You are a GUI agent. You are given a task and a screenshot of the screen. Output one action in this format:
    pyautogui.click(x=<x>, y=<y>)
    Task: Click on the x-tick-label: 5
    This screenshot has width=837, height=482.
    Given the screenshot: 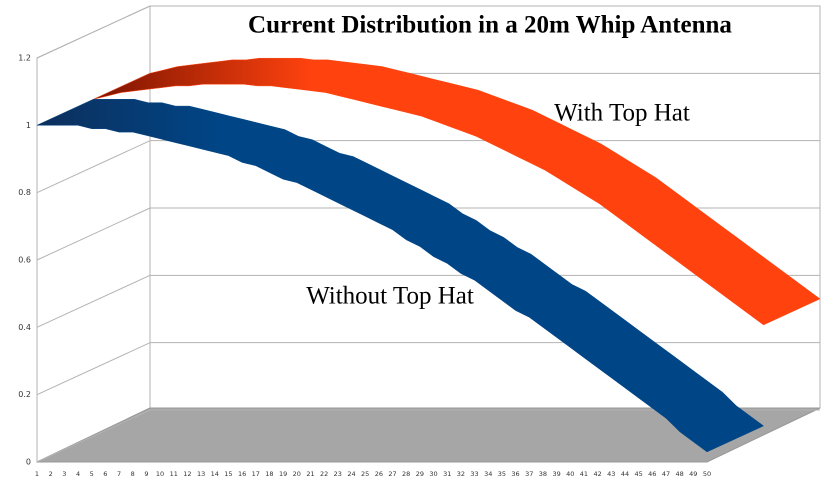 What is the action you would take?
    pyautogui.click(x=92, y=474)
    